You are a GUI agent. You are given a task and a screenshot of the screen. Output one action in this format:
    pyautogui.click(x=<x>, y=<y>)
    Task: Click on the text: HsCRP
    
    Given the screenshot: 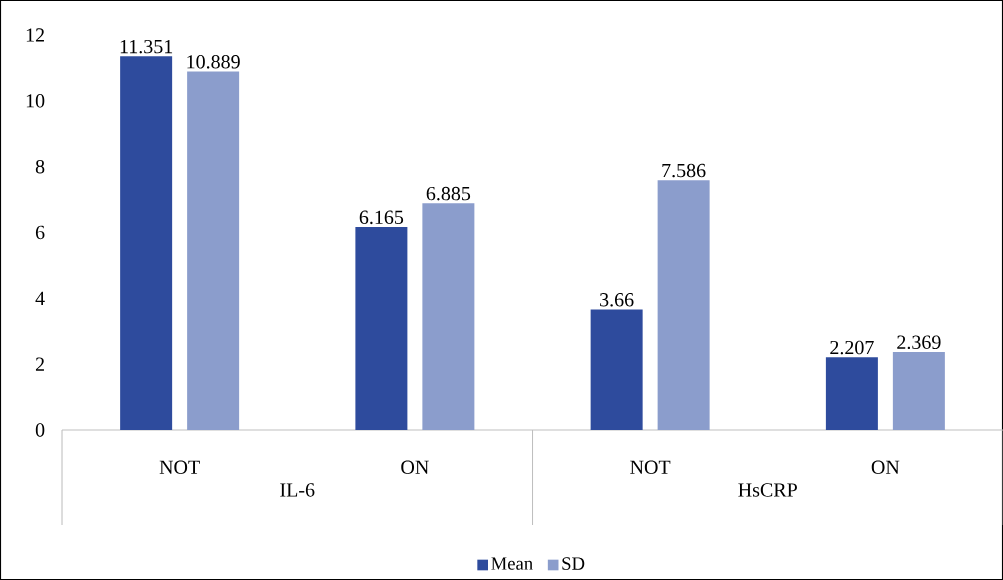 What is the action you would take?
    pyautogui.click(x=767, y=490)
    